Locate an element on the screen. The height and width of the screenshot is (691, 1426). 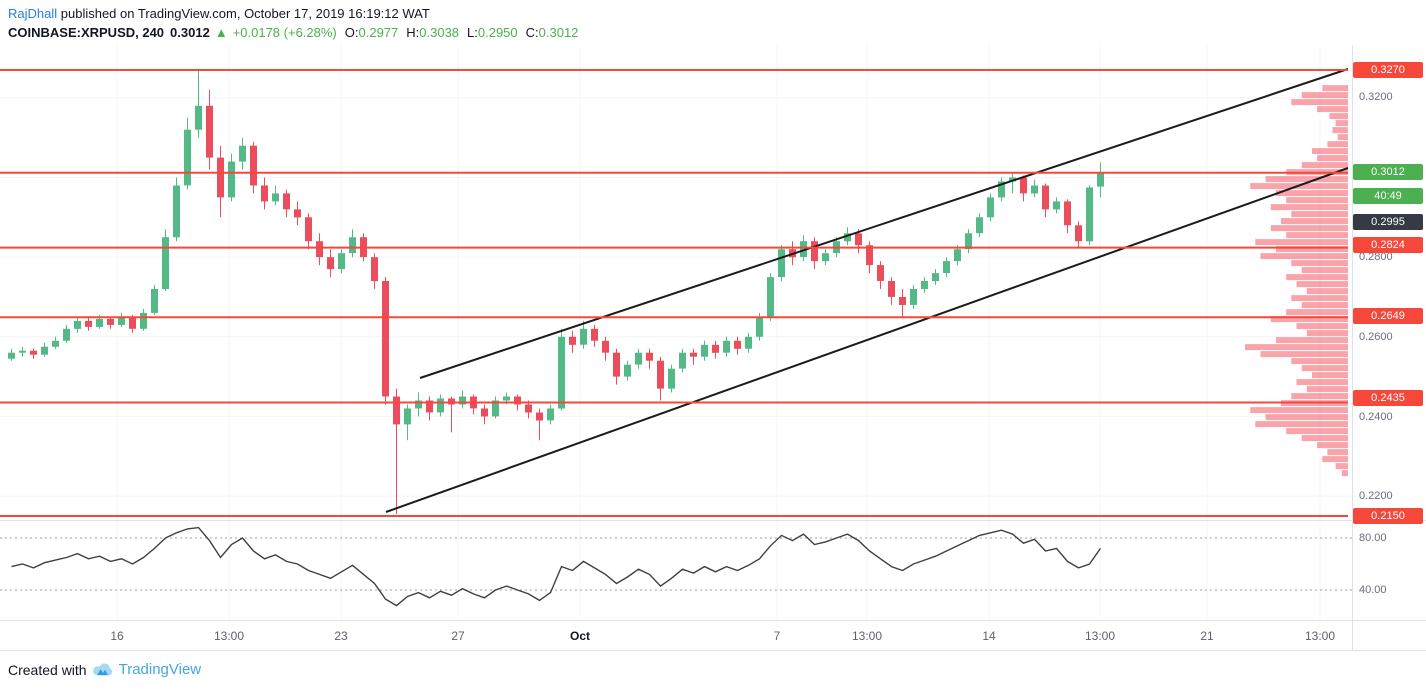
price-label-0.2649: 0.2649 is located at coordinates (1388, 316).